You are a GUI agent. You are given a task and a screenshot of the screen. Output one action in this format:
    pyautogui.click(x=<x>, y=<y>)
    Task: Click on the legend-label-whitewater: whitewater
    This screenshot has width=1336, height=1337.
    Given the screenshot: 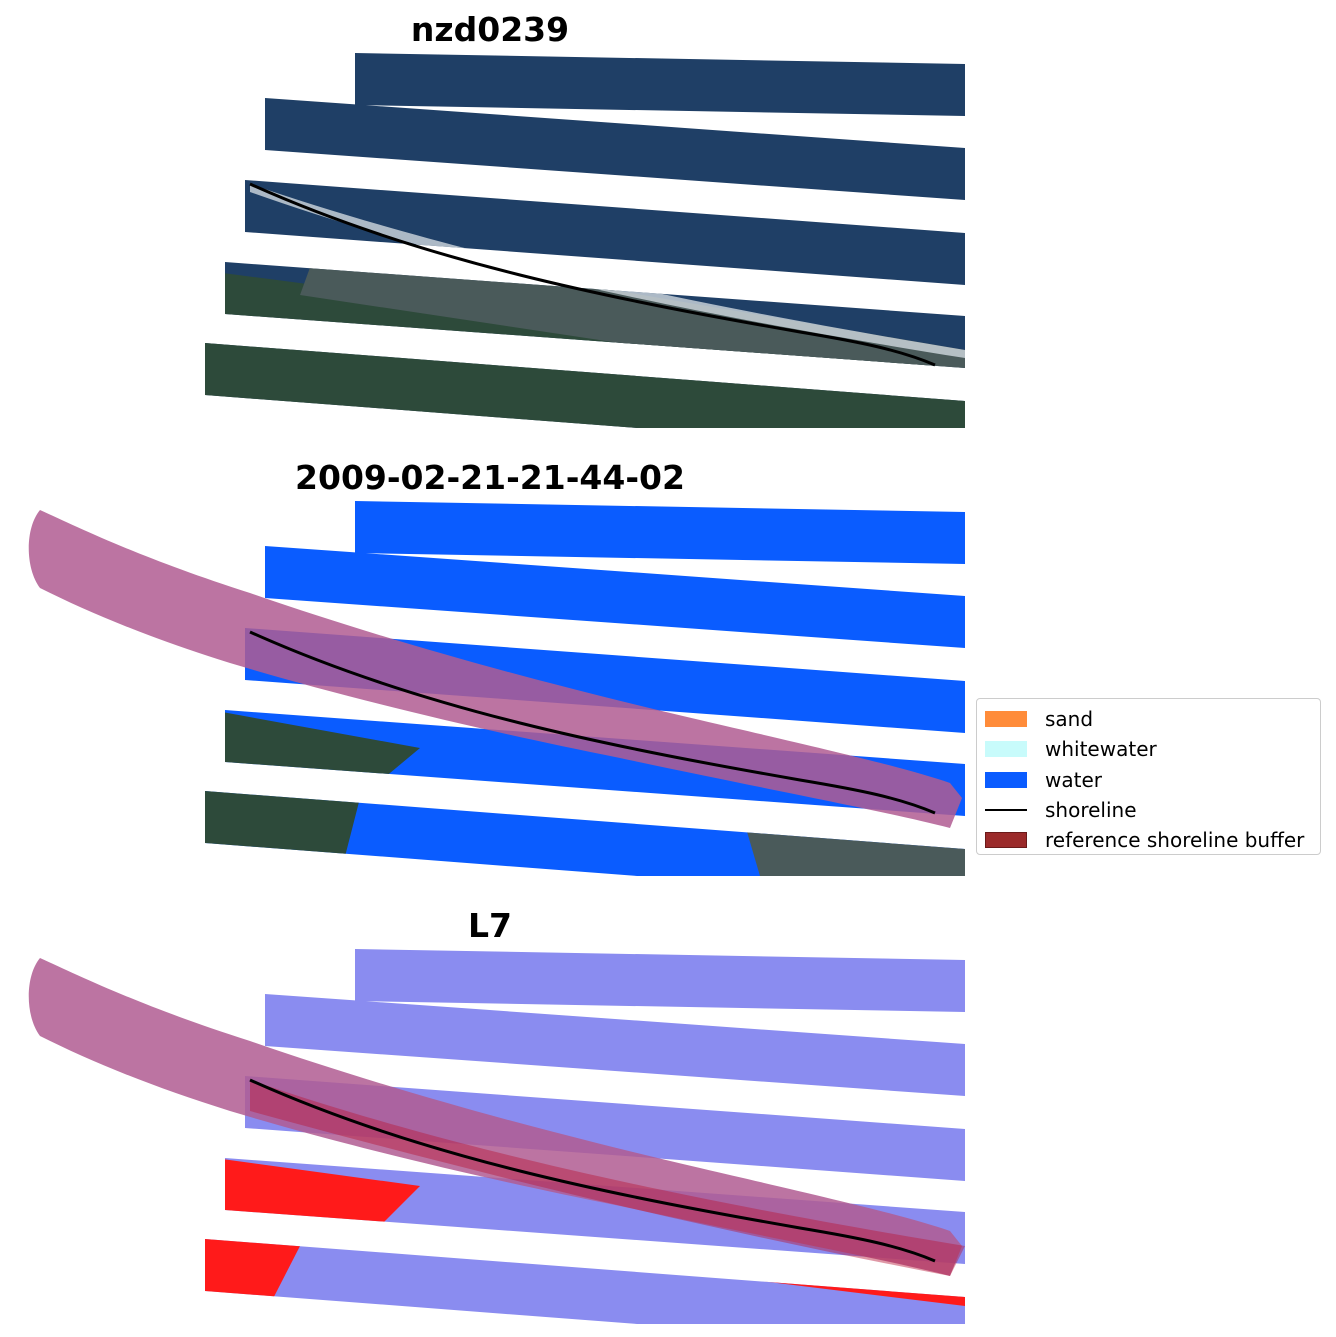 What is the action you would take?
    pyautogui.click(x=1101, y=749)
    